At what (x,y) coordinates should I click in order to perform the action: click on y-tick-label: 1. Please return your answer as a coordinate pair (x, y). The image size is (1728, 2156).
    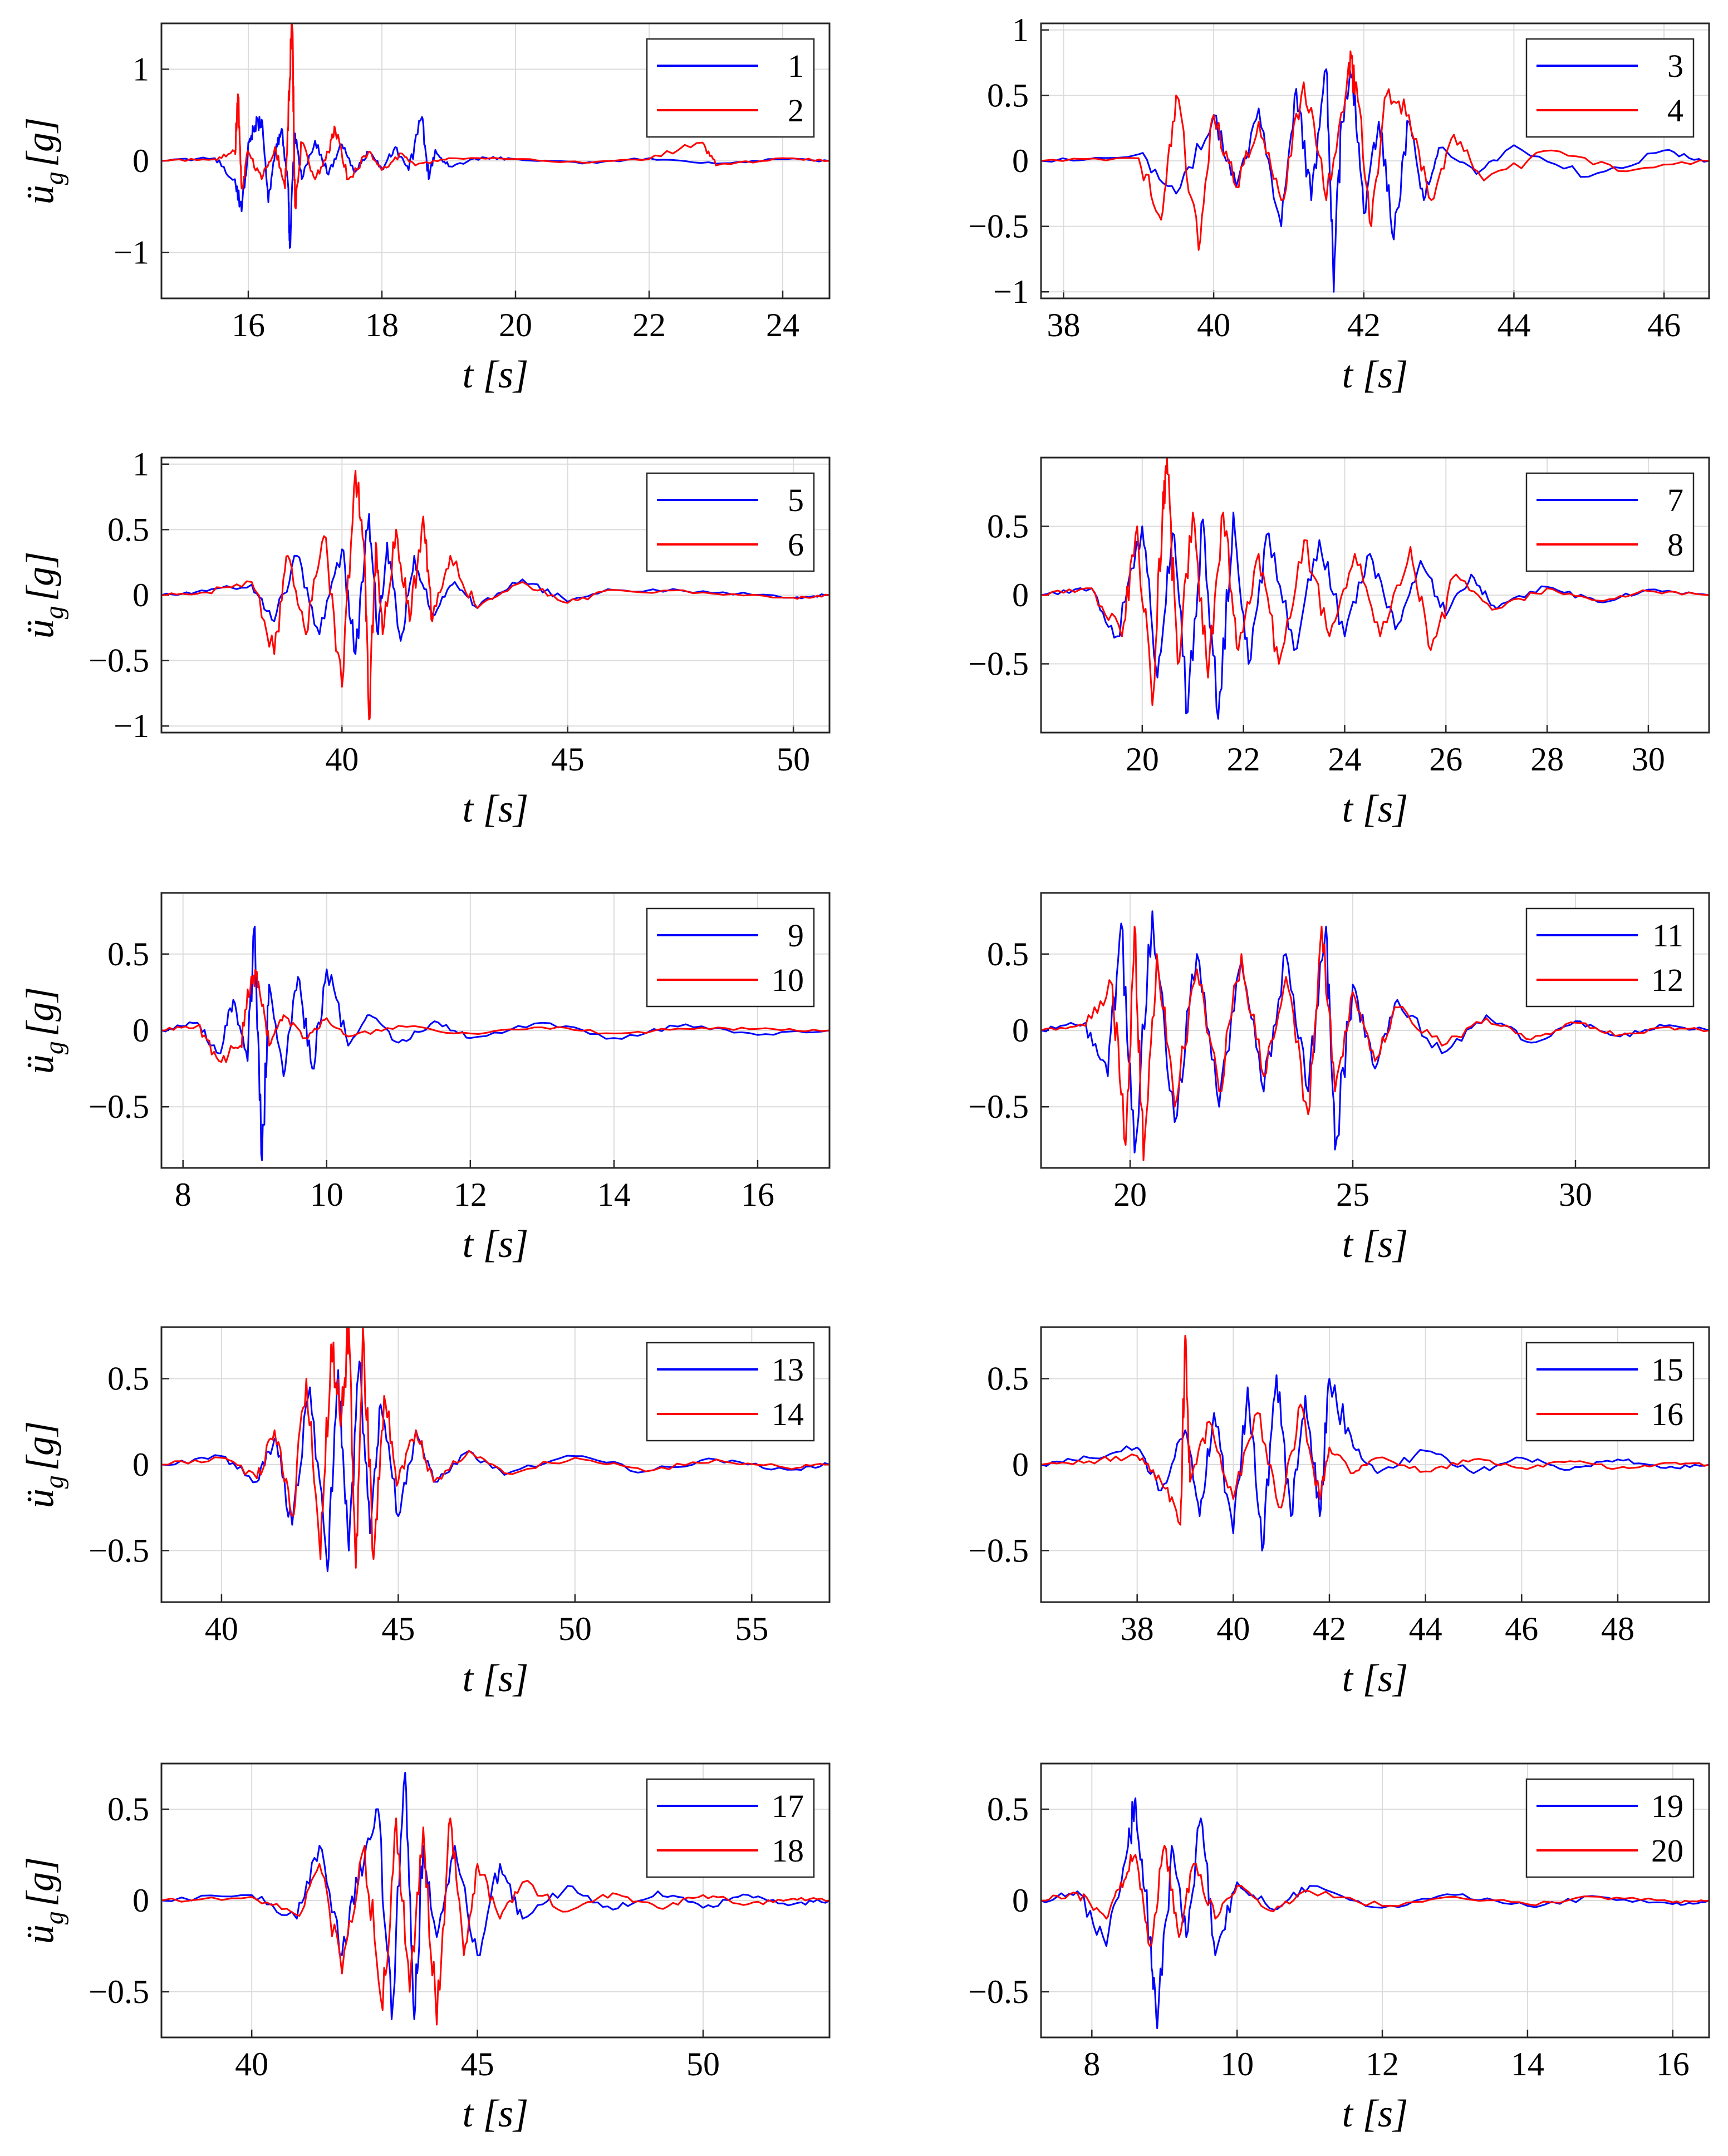
    Looking at the image, I should click on (140, 465).